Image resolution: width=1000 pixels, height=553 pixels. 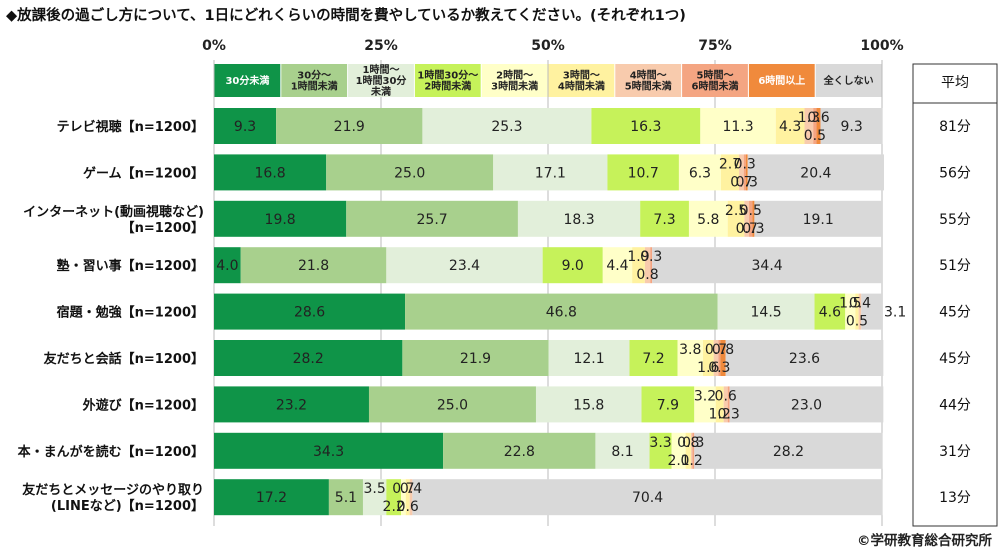 I want to click on legend-label: 1時間～, so click(x=381, y=69).